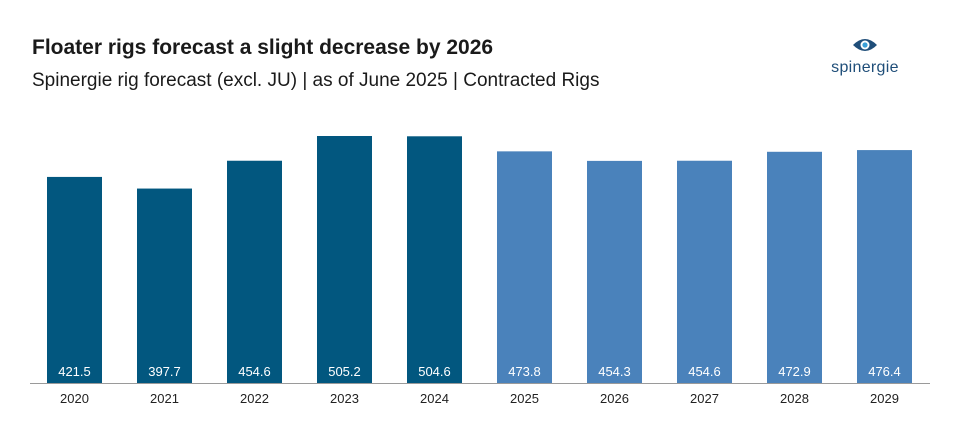 The image size is (960, 436). Describe the element at coordinates (704, 398) in the screenshot. I see `x-tick-label-2027: 2027` at that location.